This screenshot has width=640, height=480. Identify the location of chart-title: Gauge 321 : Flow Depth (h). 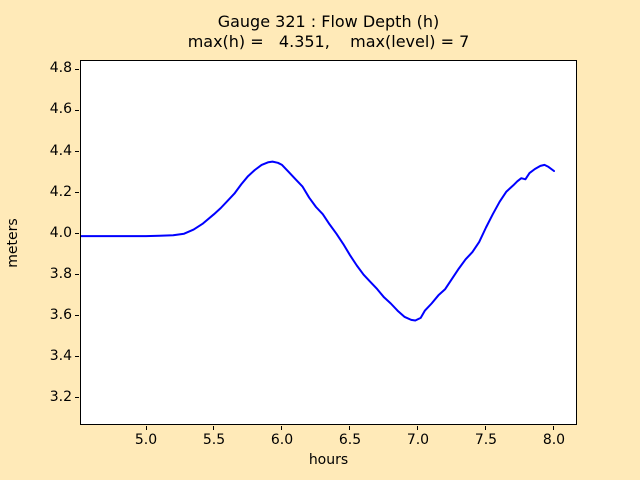
(328, 21).